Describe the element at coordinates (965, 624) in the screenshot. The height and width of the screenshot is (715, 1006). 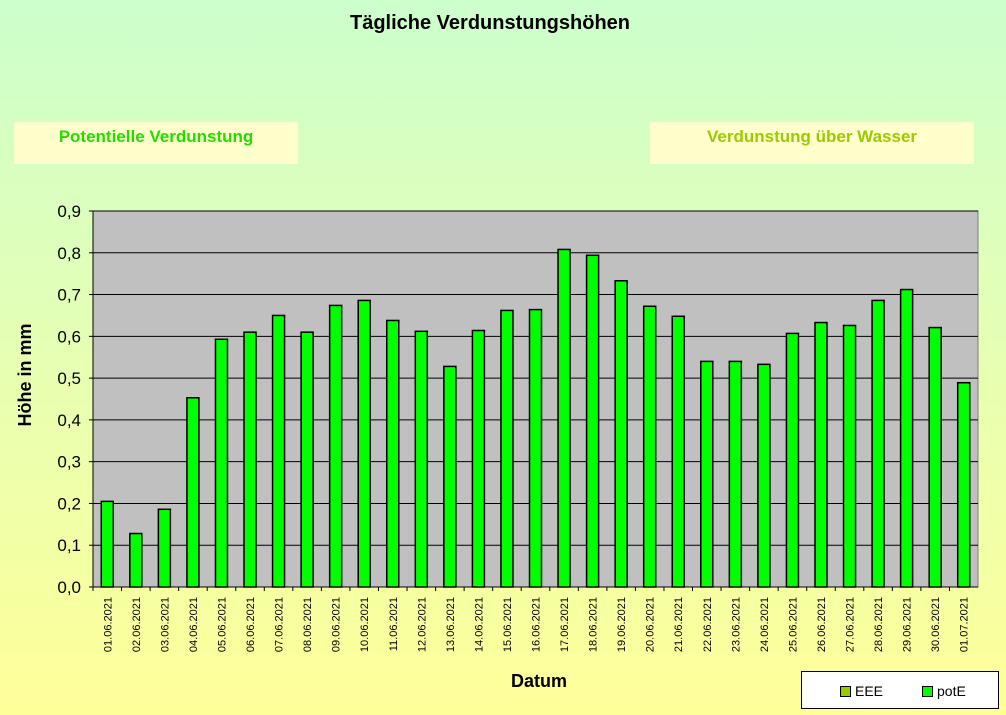
I see `x-tick-label: 01.07.2021` at that location.